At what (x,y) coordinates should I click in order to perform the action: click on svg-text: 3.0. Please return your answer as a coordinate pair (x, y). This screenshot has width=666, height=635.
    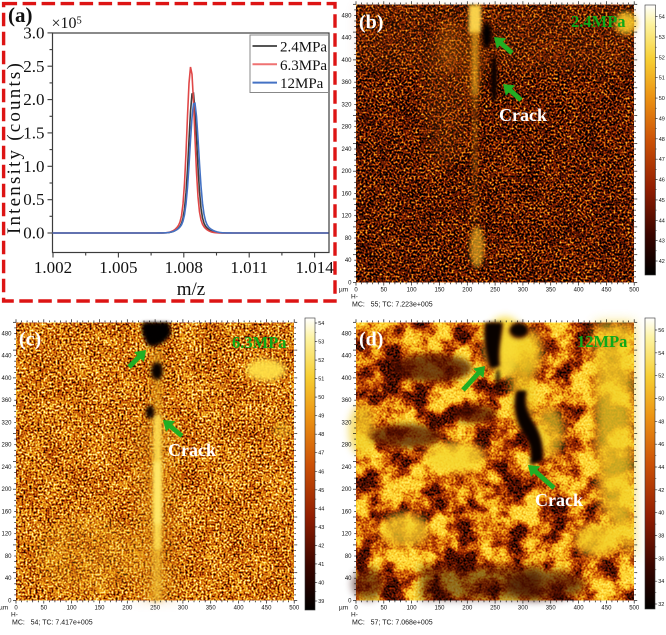
    Looking at the image, I should click on (33, 32).